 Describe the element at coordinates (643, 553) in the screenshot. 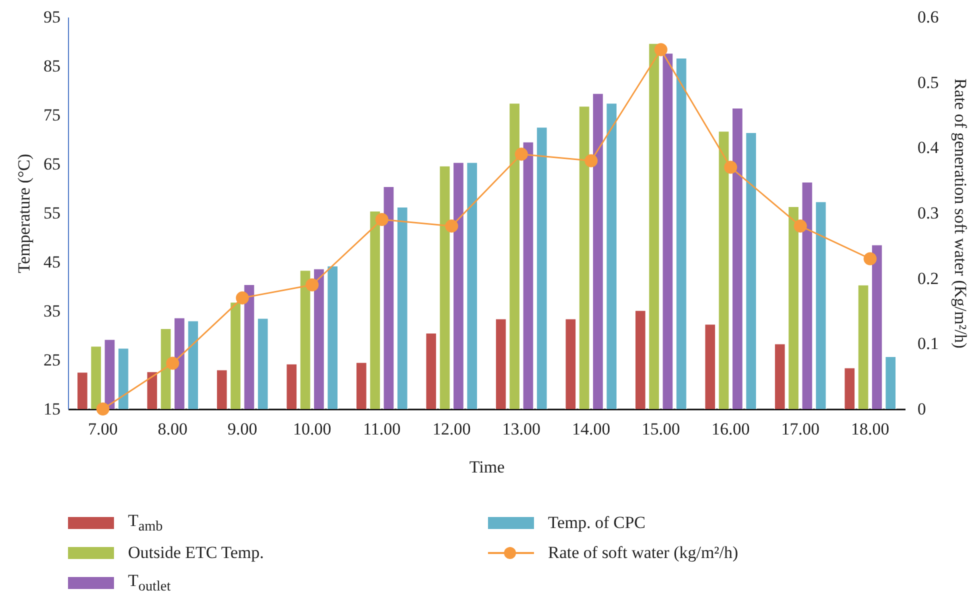

I see `legend-label: Rate of soft water (kg/m²/h)` at that location.